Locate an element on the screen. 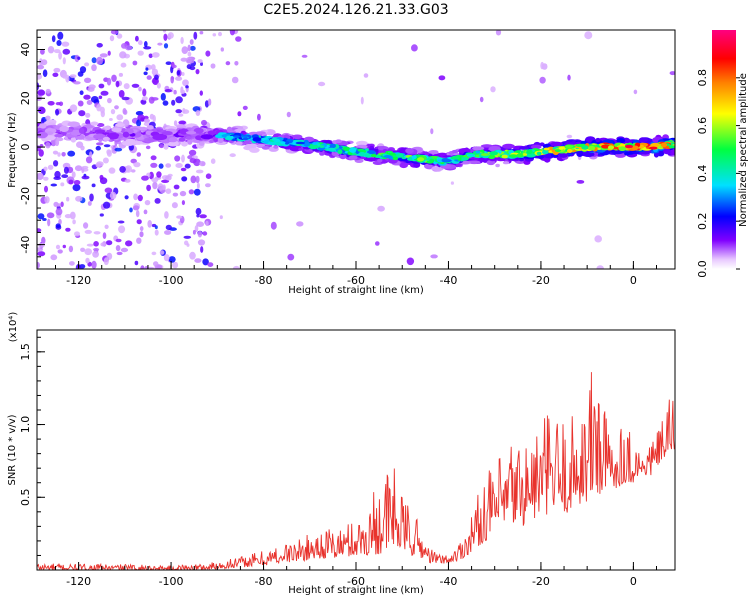  colorbar-tick-label: 0.0 is located at coordinates (702, 269).